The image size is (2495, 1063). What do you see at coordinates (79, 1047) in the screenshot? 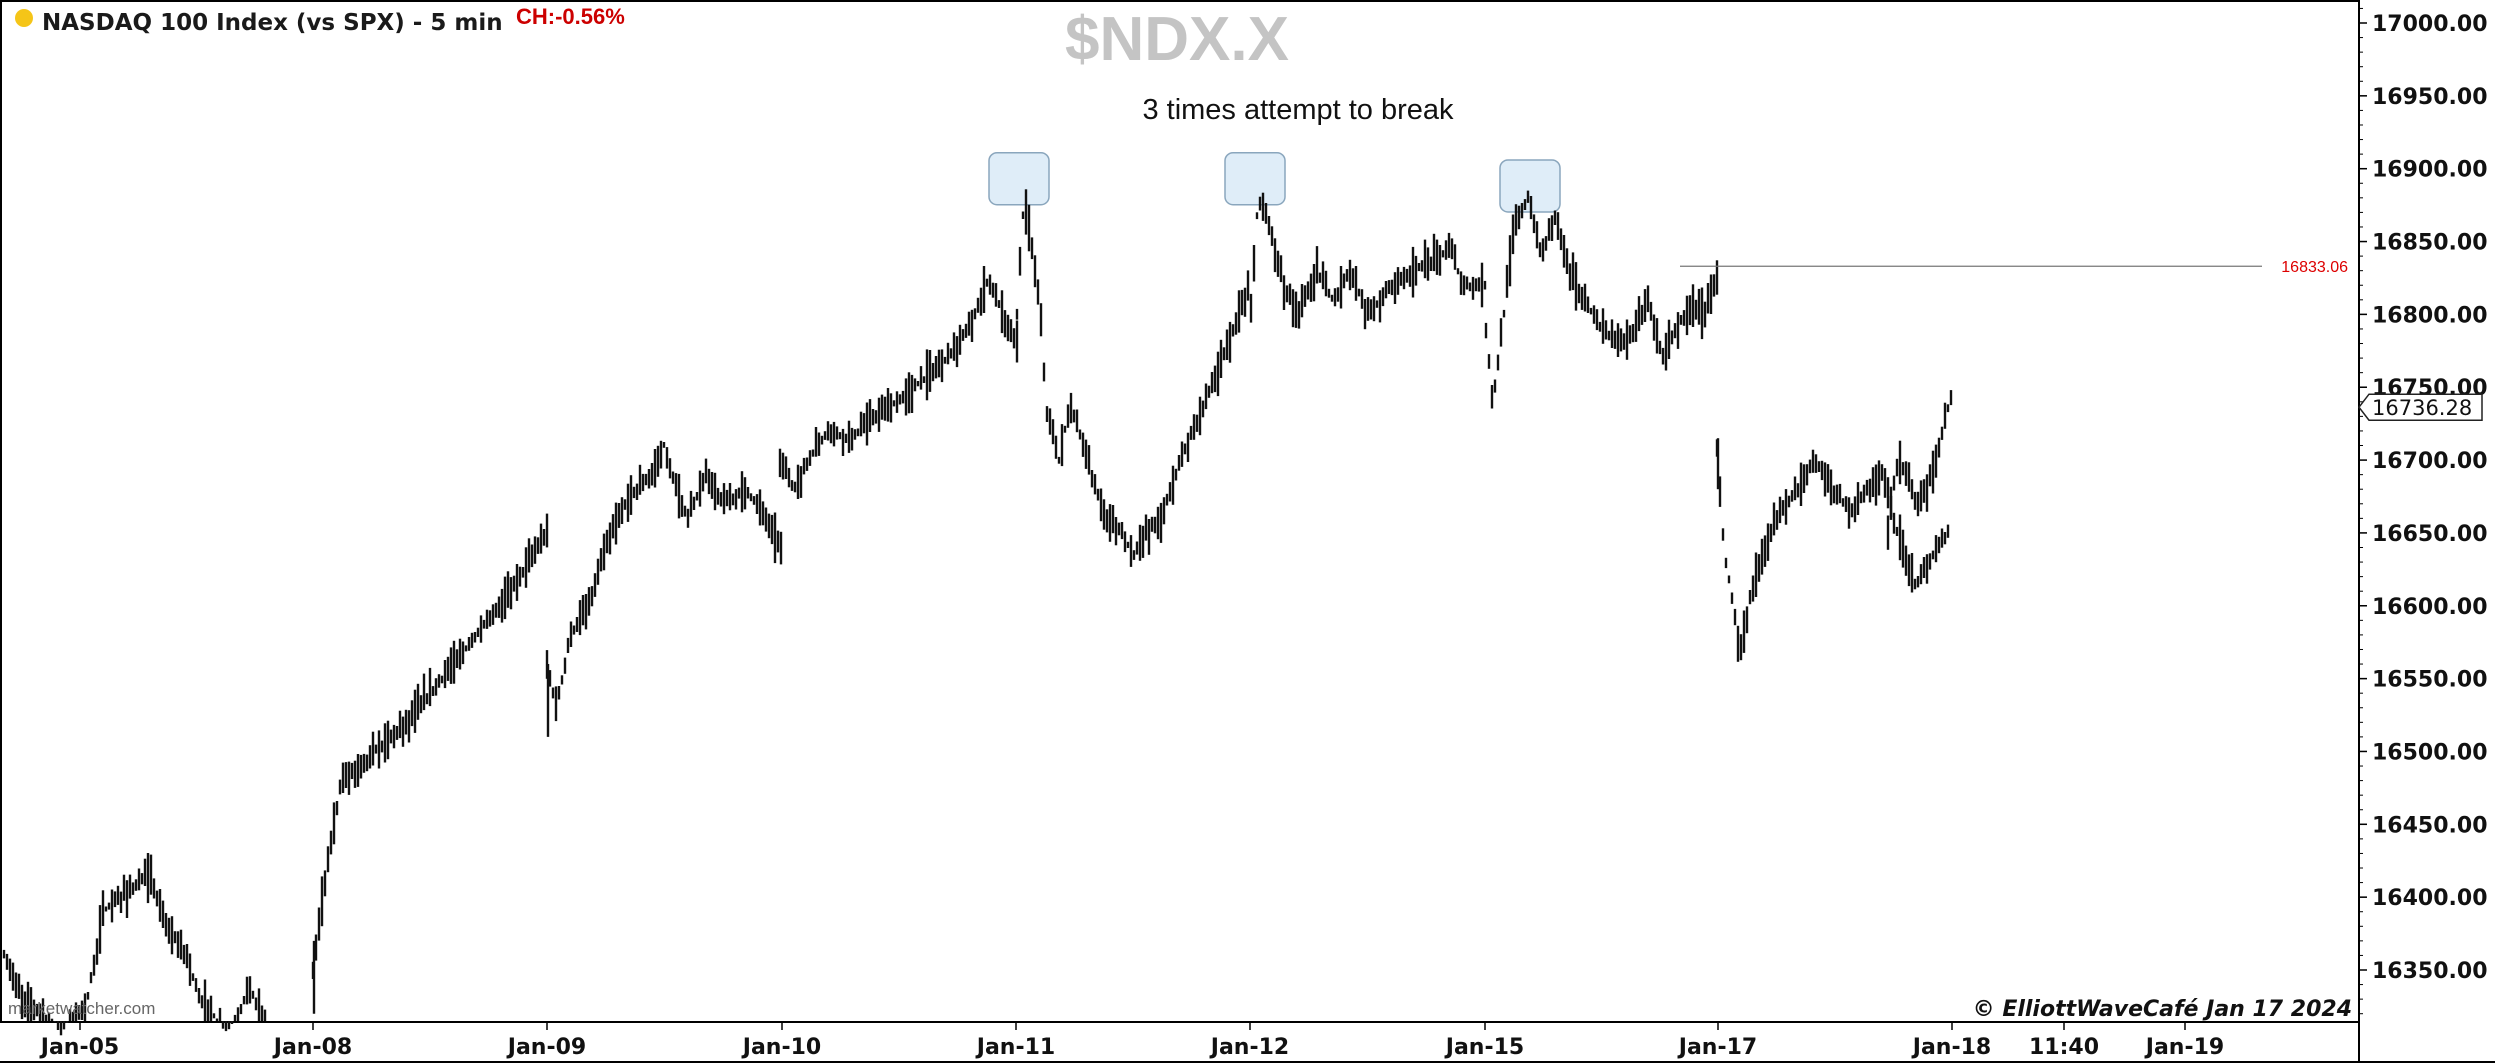
I see `x-tick-label: Jan-05` at bounding box center [79, 1047].